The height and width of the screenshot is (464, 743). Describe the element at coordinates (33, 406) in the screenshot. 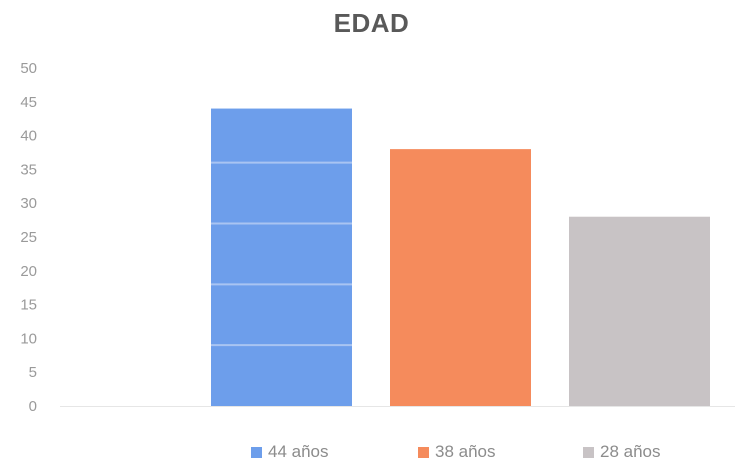

I see `y-tick-label: 0` at that location.